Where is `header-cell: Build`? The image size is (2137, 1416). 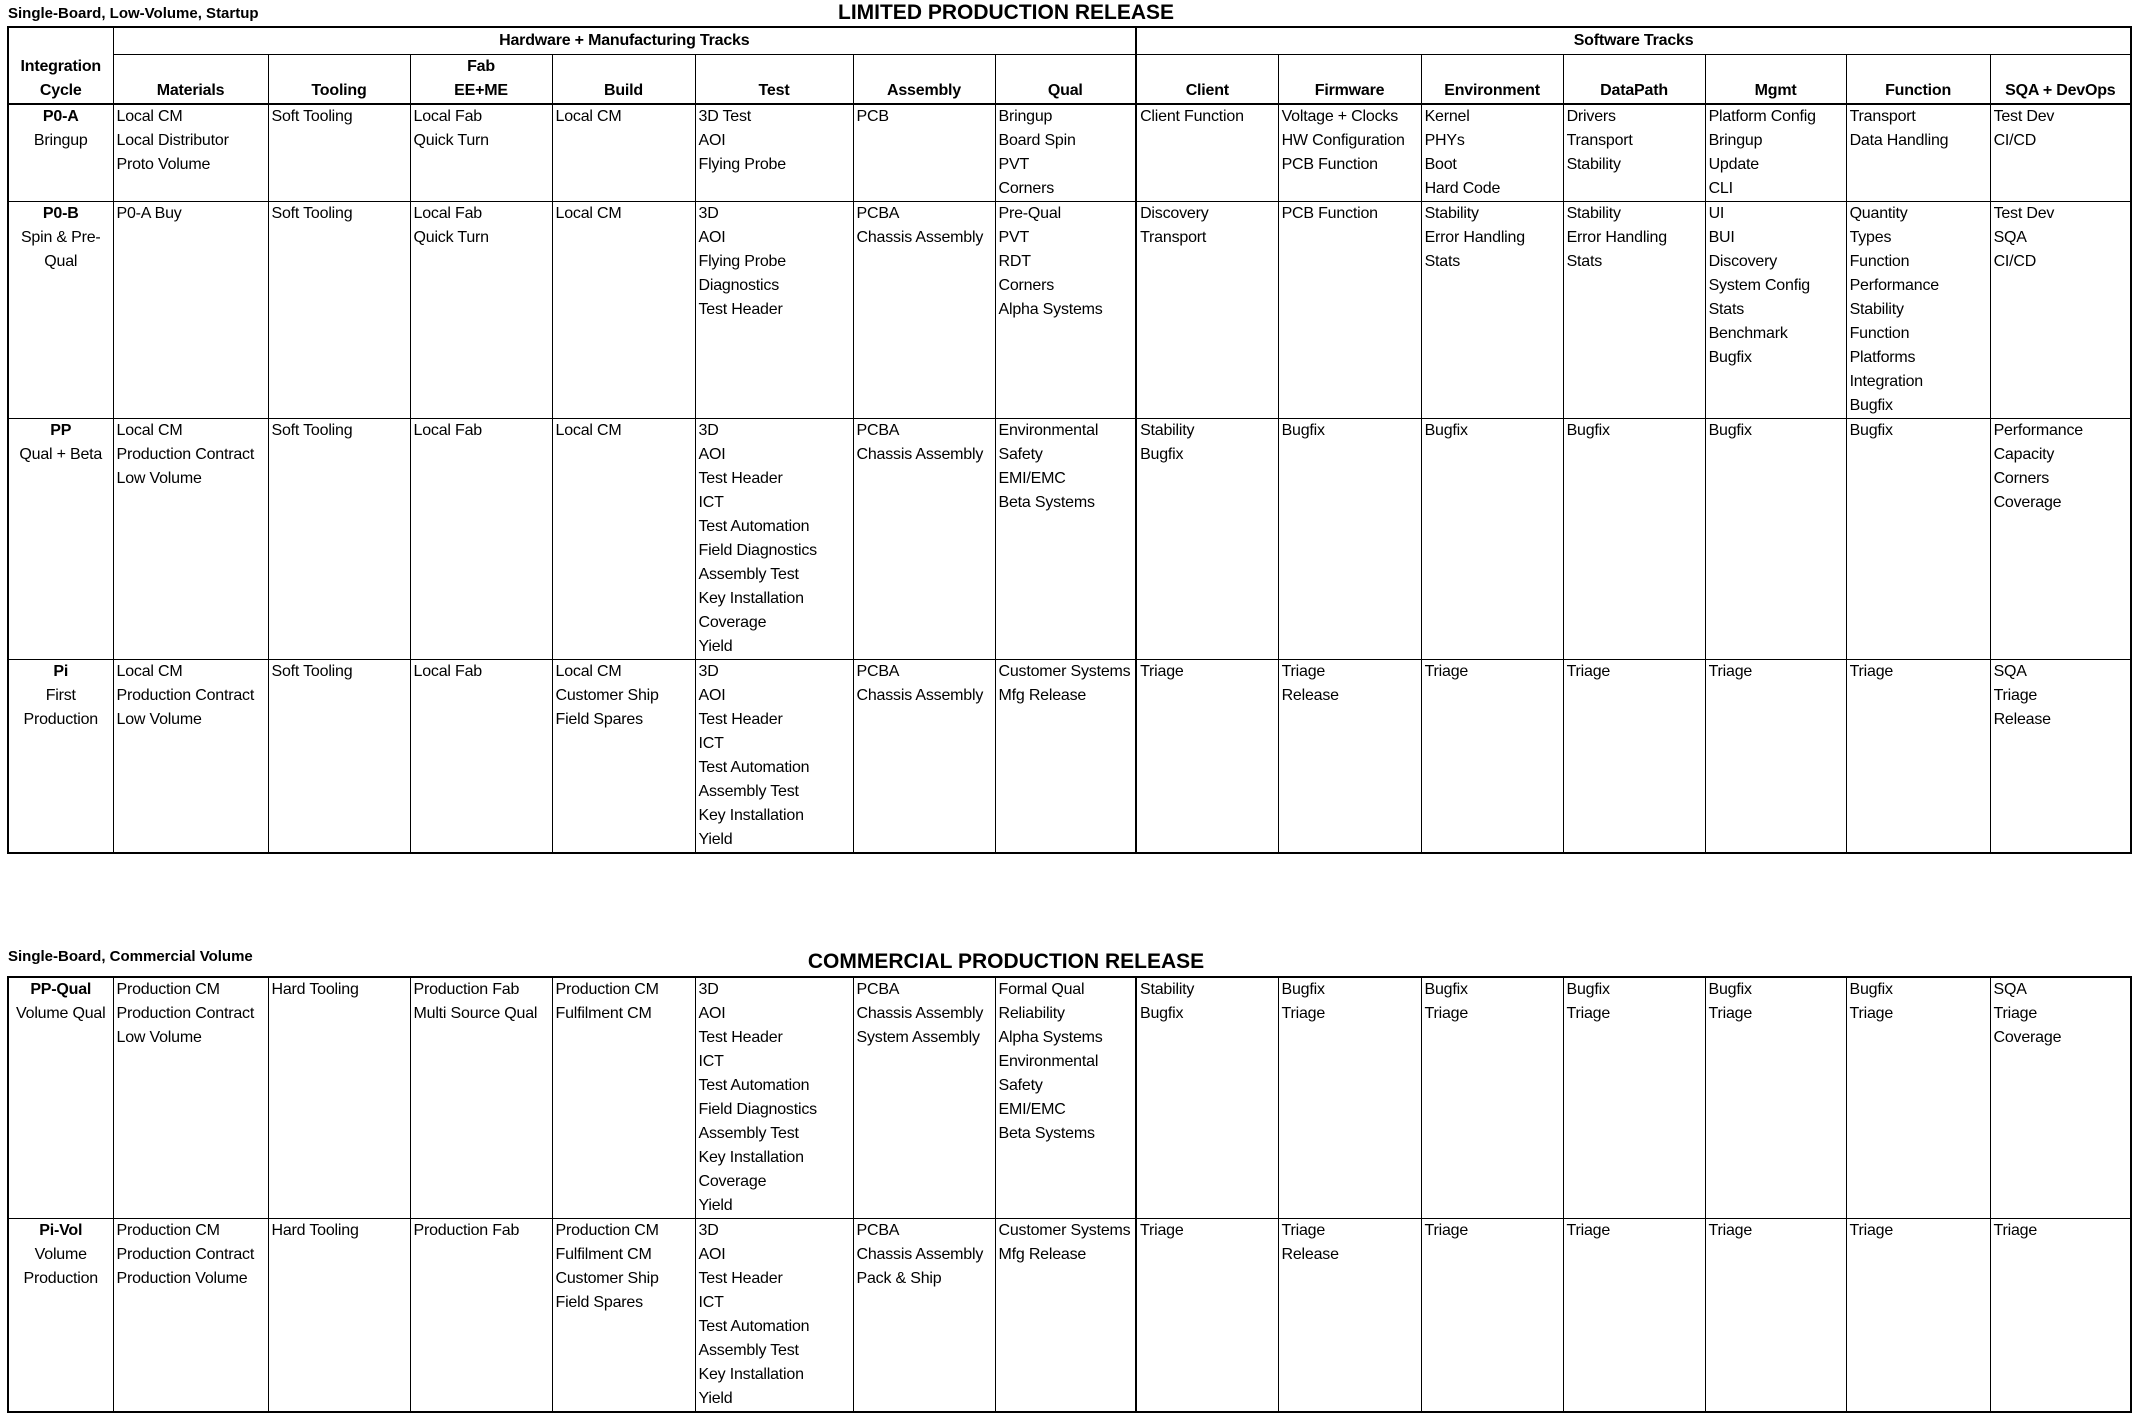 header-cell: Build is located at coordinates (623, 79).